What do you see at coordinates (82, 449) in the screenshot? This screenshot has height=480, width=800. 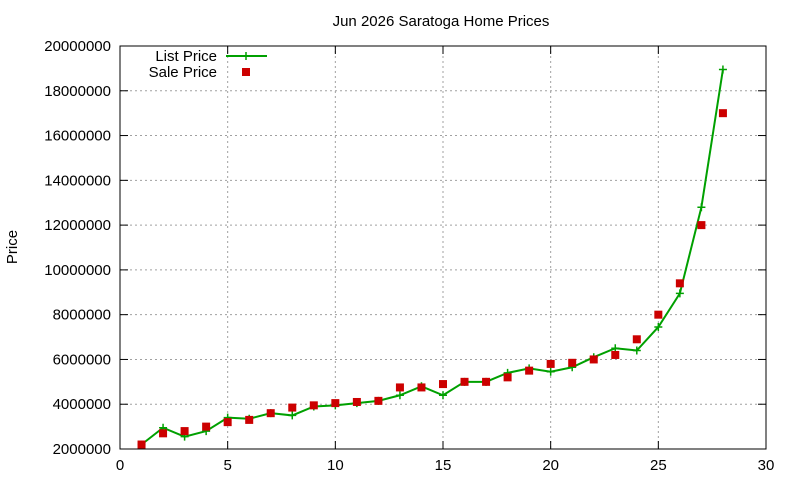 I see `y-tick-label: 2000000` at bounding box center [82, 449].